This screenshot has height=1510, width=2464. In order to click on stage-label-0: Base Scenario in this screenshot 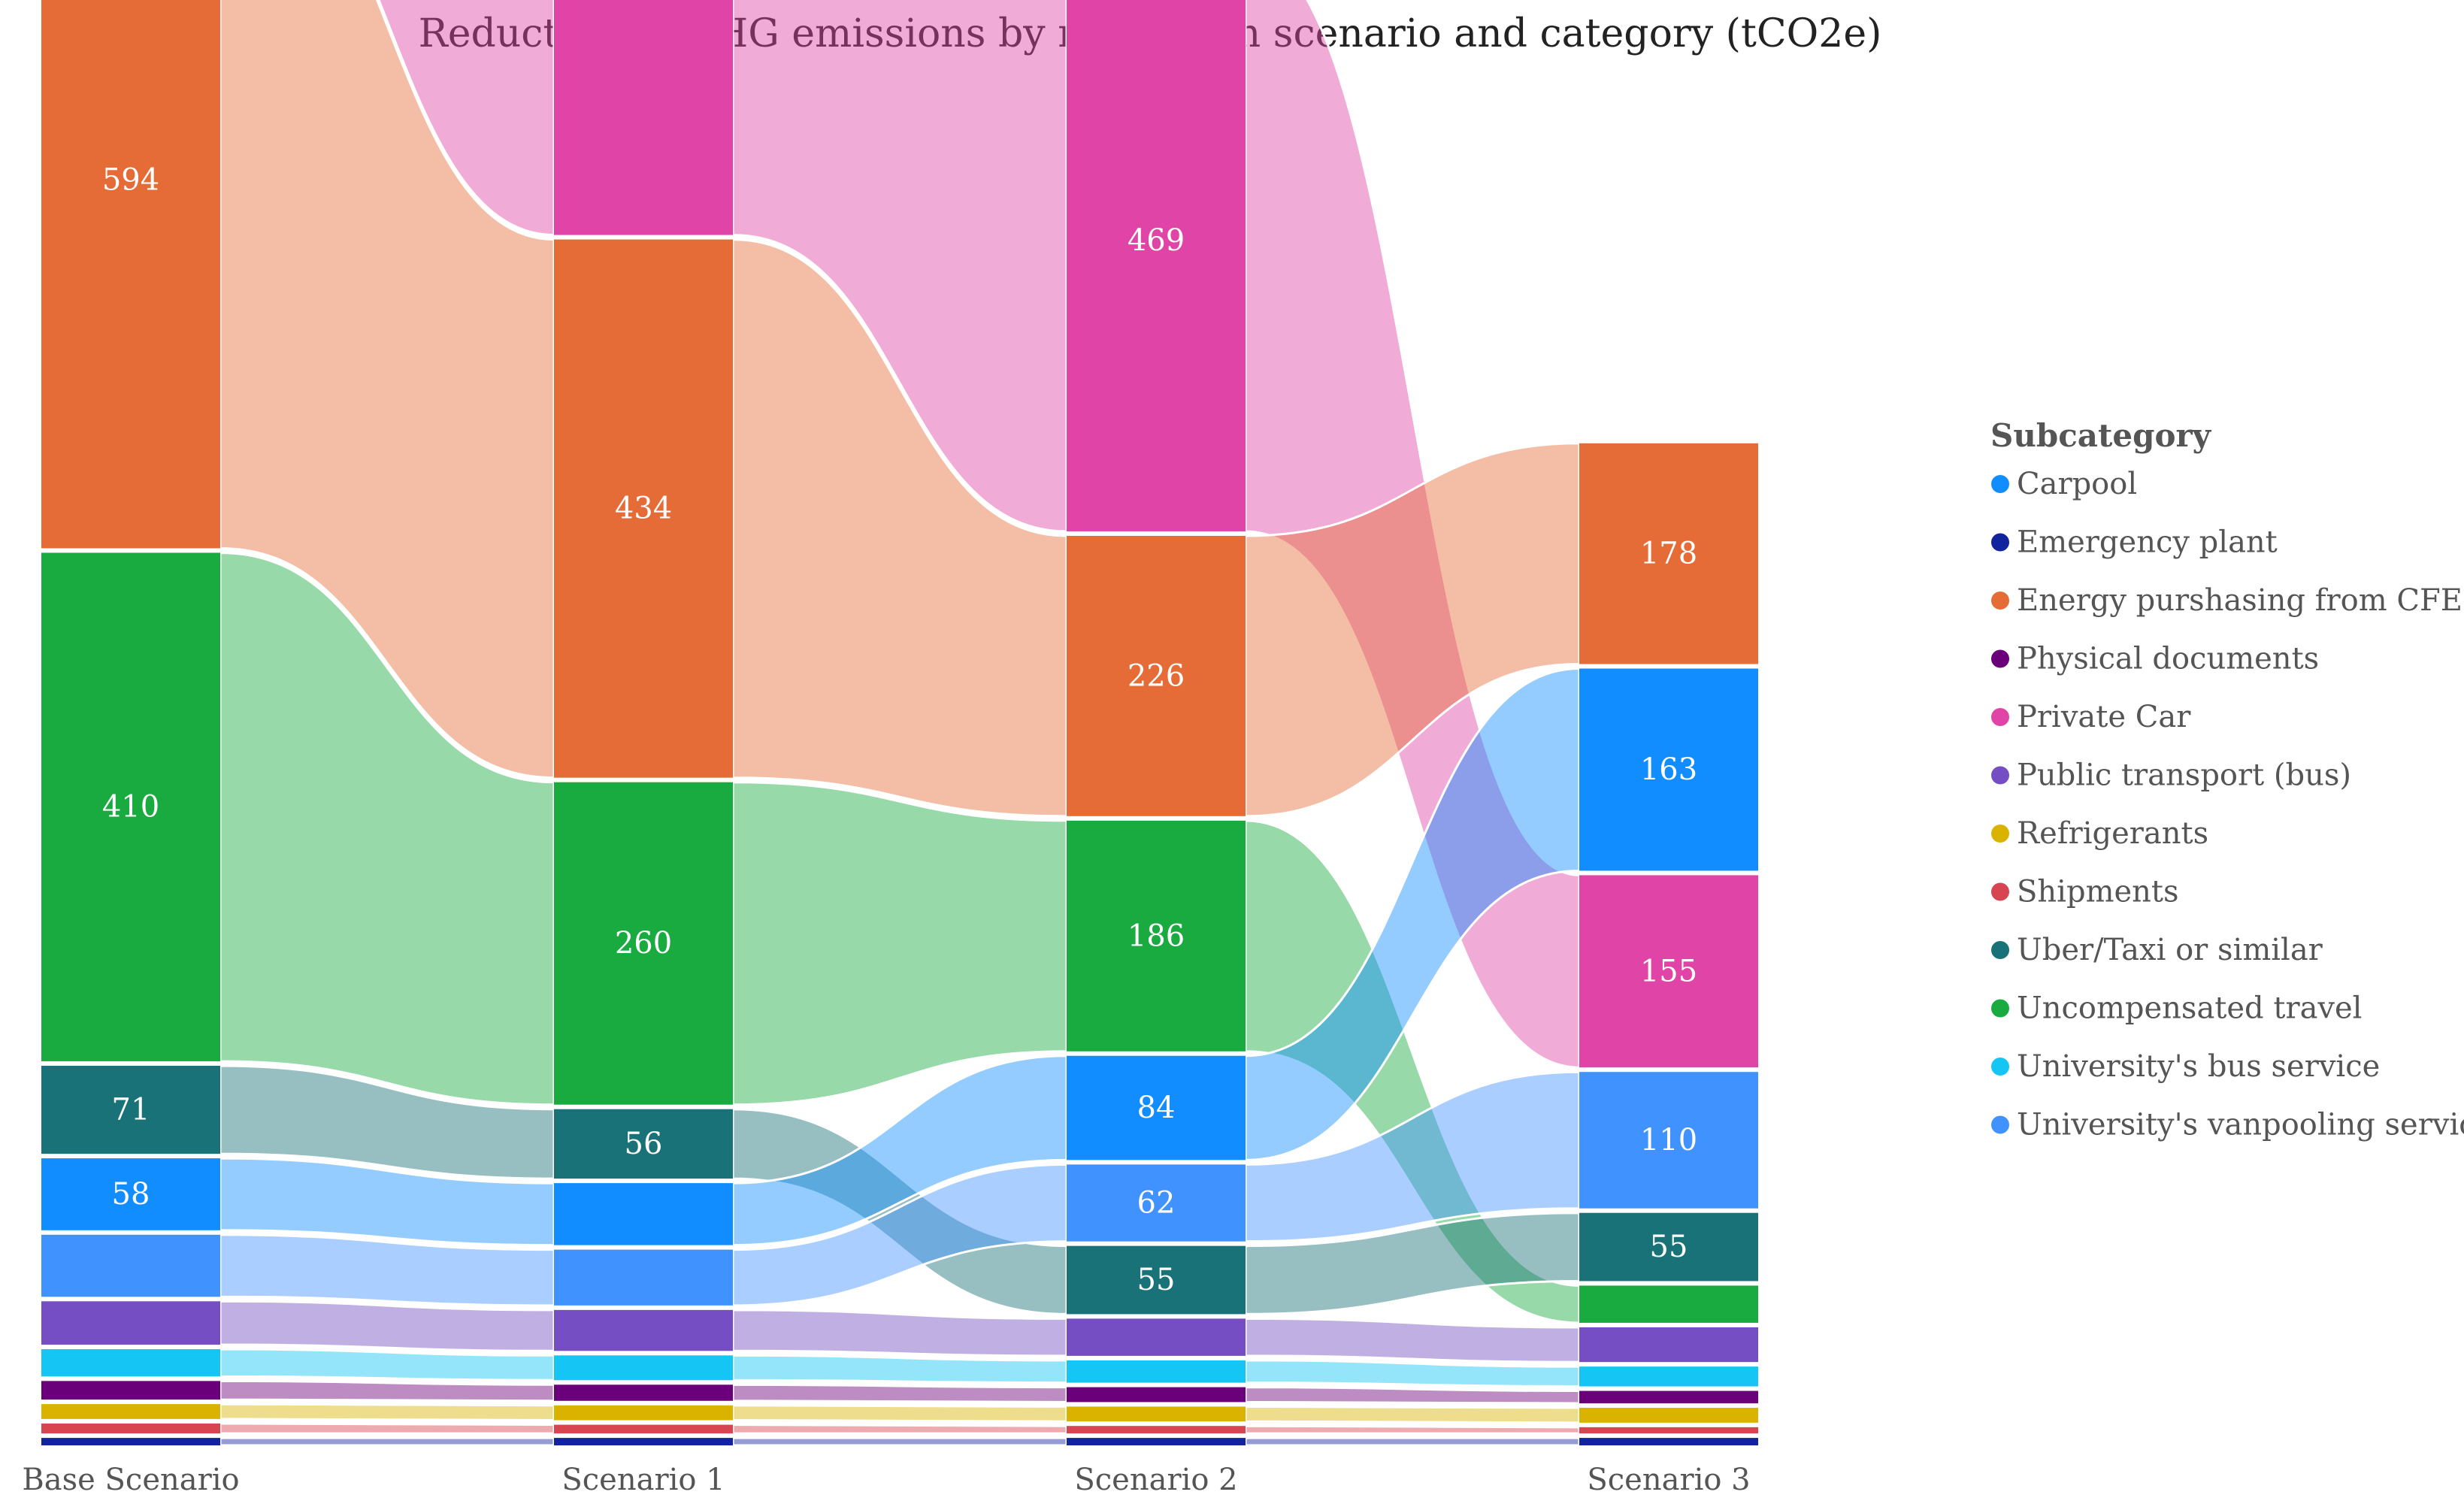, I will do `click(130, 1480)`.